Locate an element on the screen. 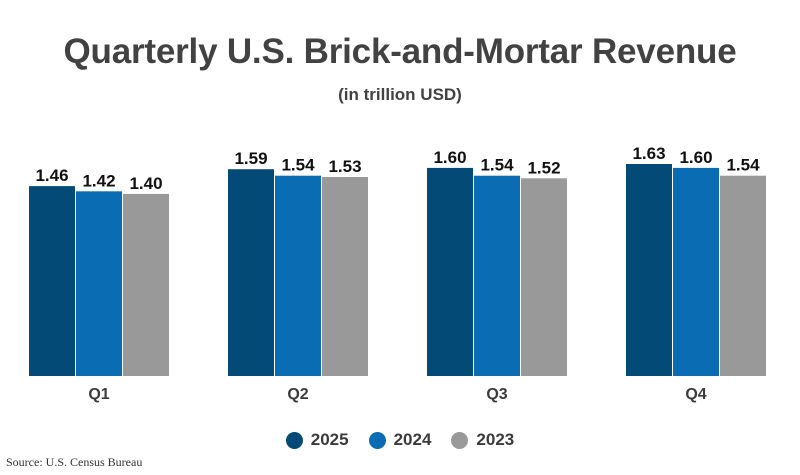  bar-q1-2023 is located at coordinates (146, 284).